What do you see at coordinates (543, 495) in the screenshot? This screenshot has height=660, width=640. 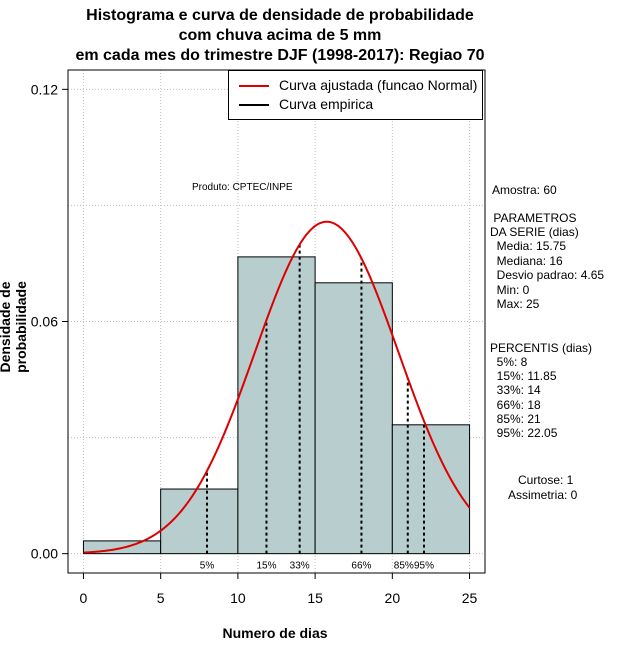 I see `skewness: Assimetria: 0` at bounding box center [543, 495].